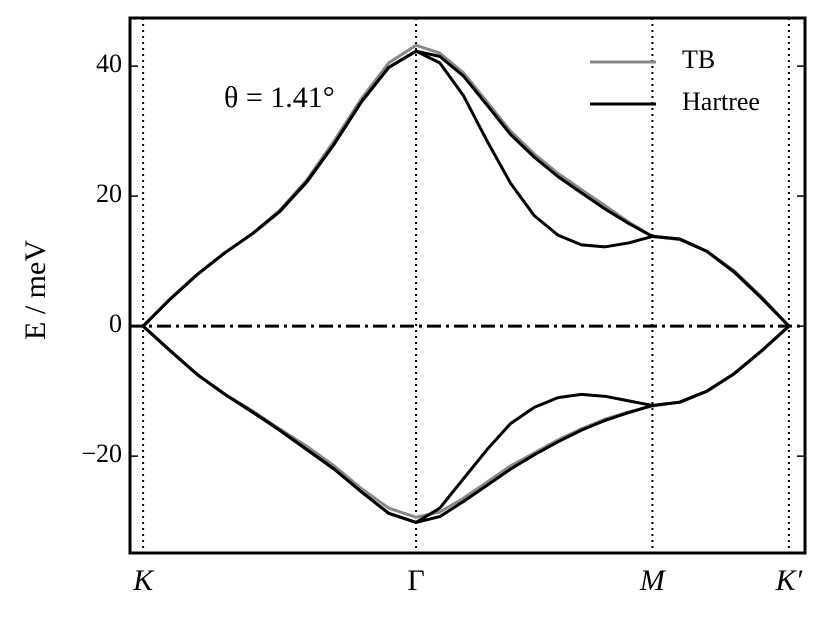 The image size is (830, 621). What do you see at coordinates (143, 580) in the screenshot?
I see `x-tick-label: K` at bounding box center [143, 580].